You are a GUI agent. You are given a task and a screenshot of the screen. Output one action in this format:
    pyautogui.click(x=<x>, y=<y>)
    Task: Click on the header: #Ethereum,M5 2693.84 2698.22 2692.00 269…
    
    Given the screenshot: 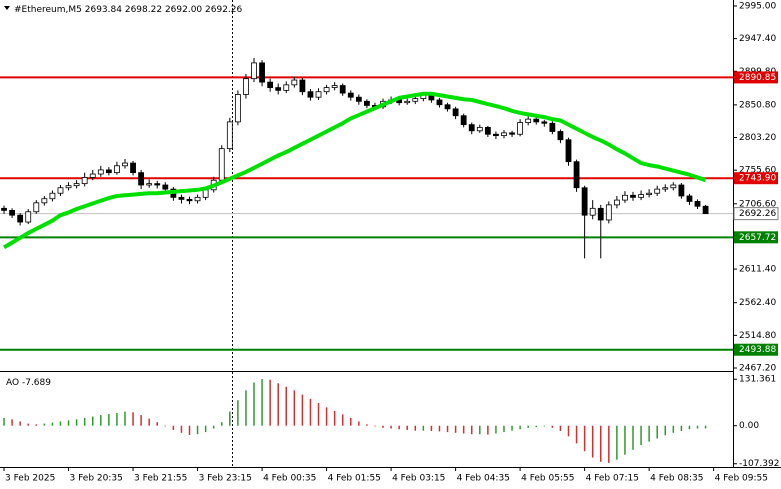 What is the action you would take?
    pyautogui.click(x=128, y=10)
    